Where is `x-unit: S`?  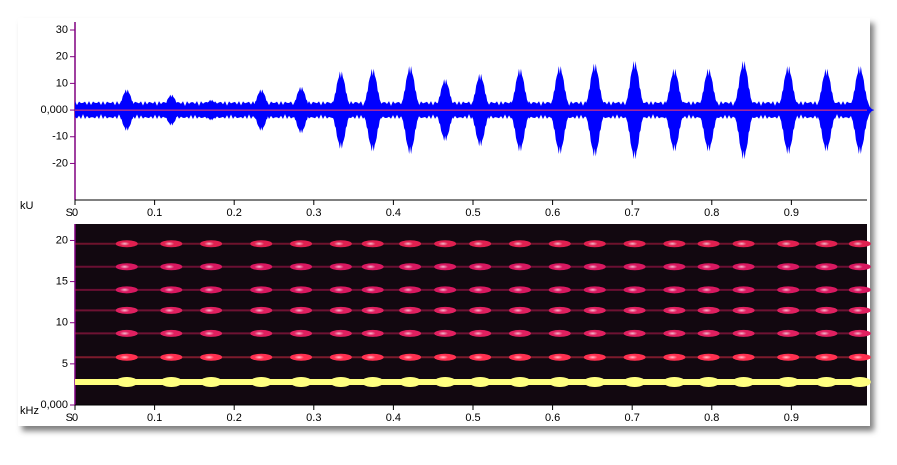
x-unit: S is located at coordinates (69, 213).